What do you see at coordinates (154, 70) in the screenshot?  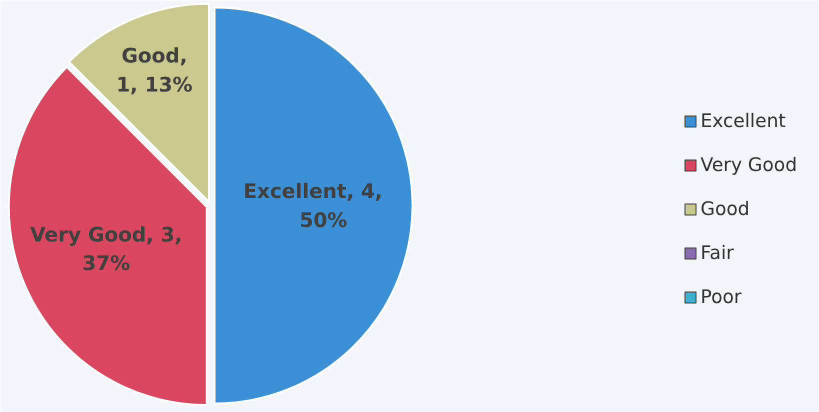 I see `data-label: Good, 1, 13%` at bounding box center [154, 70].